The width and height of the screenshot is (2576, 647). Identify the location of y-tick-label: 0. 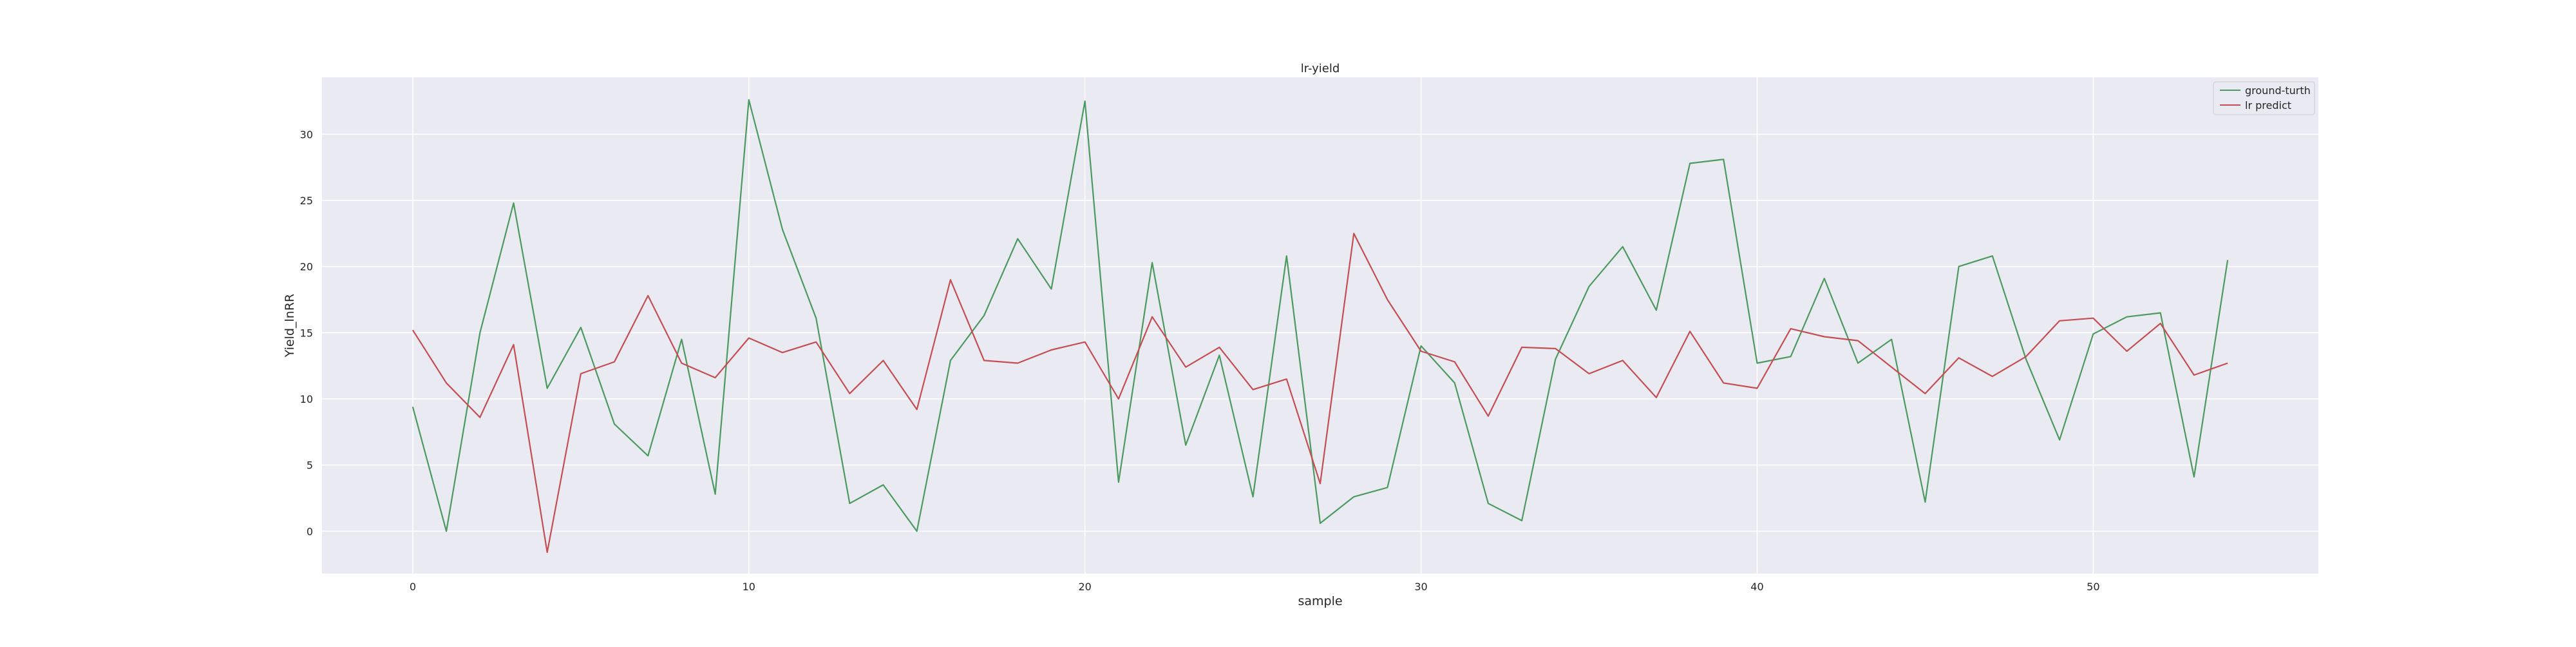
(310, 531).